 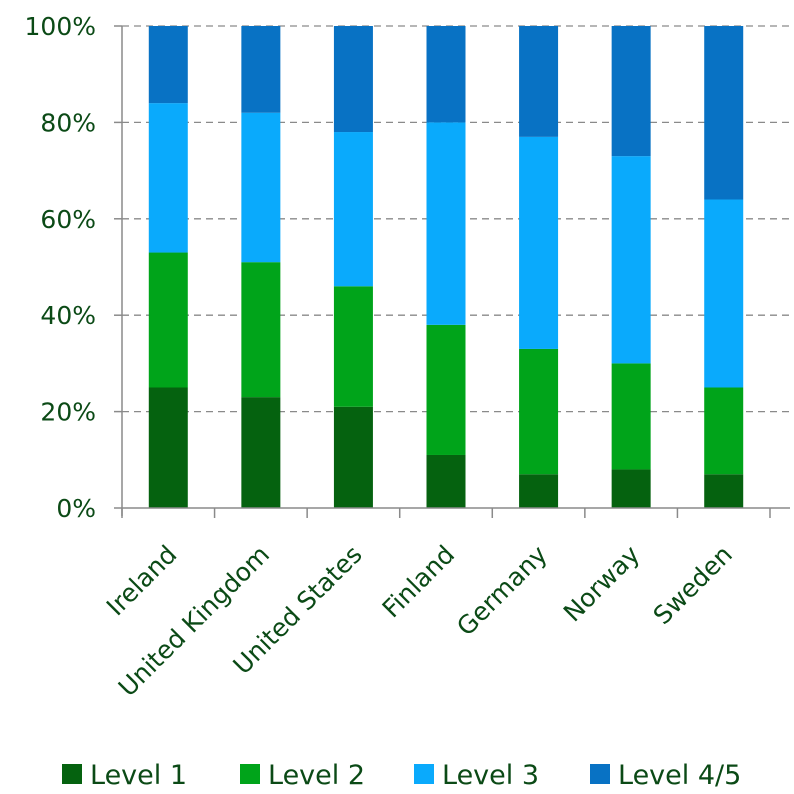 I want to click on x-category-label: Sweden, so click(x=693, y=585).